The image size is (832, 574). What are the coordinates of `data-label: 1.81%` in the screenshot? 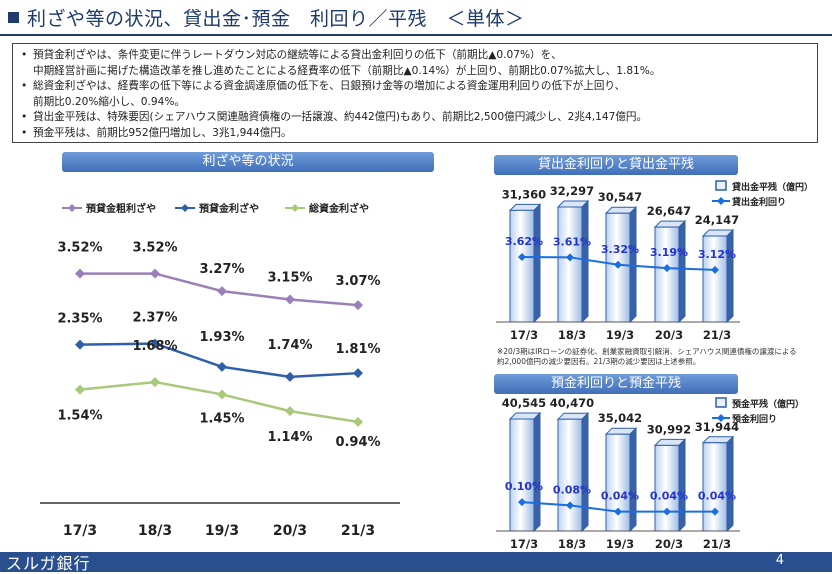 It's located at (357, 349).